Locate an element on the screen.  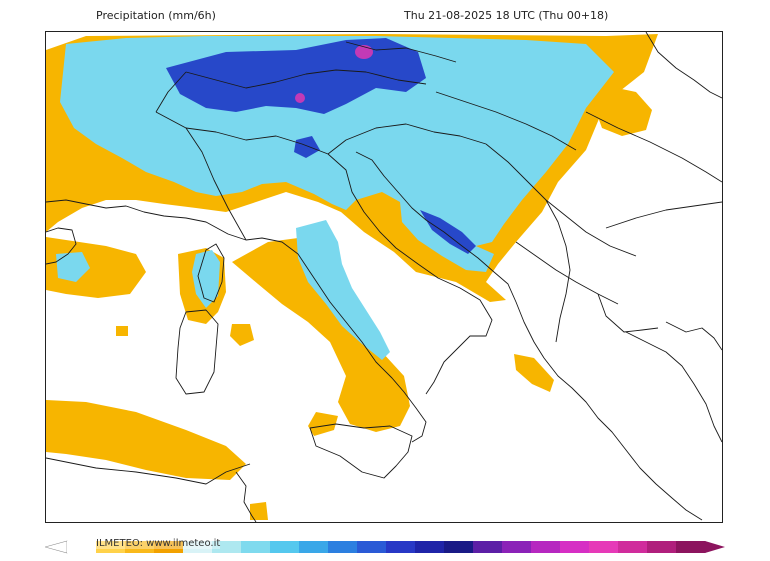
border-hungary is located at coordinates (506, 121).